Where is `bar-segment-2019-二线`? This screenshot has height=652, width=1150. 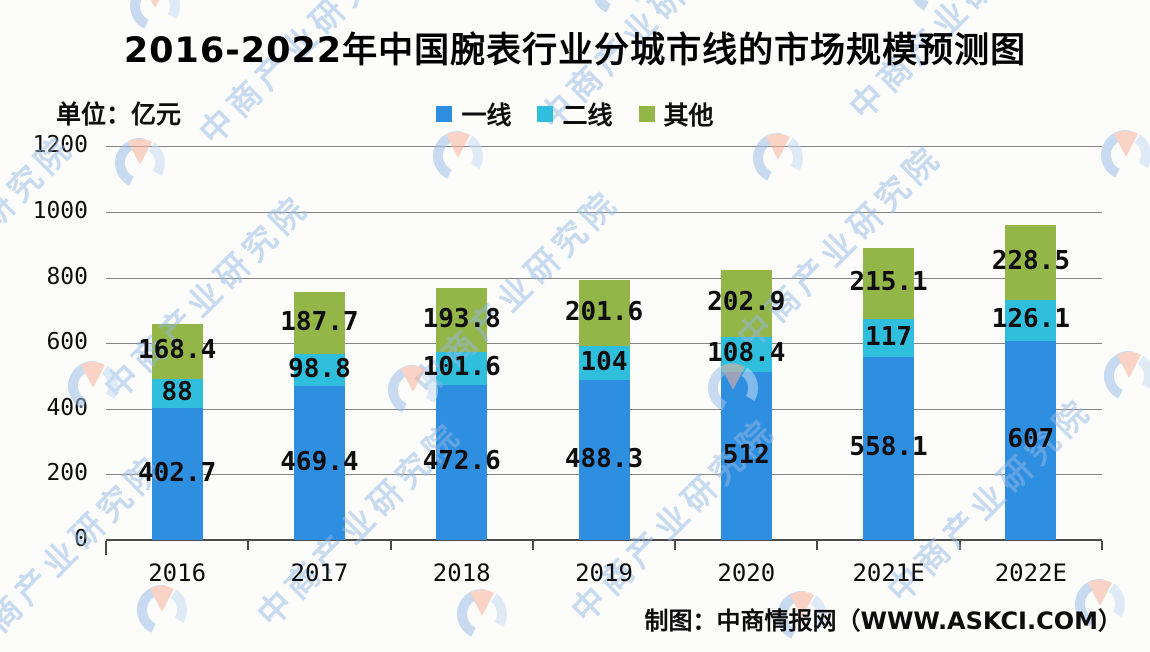
bar-segment-2019-二线 is located at coordinates (604, 362).